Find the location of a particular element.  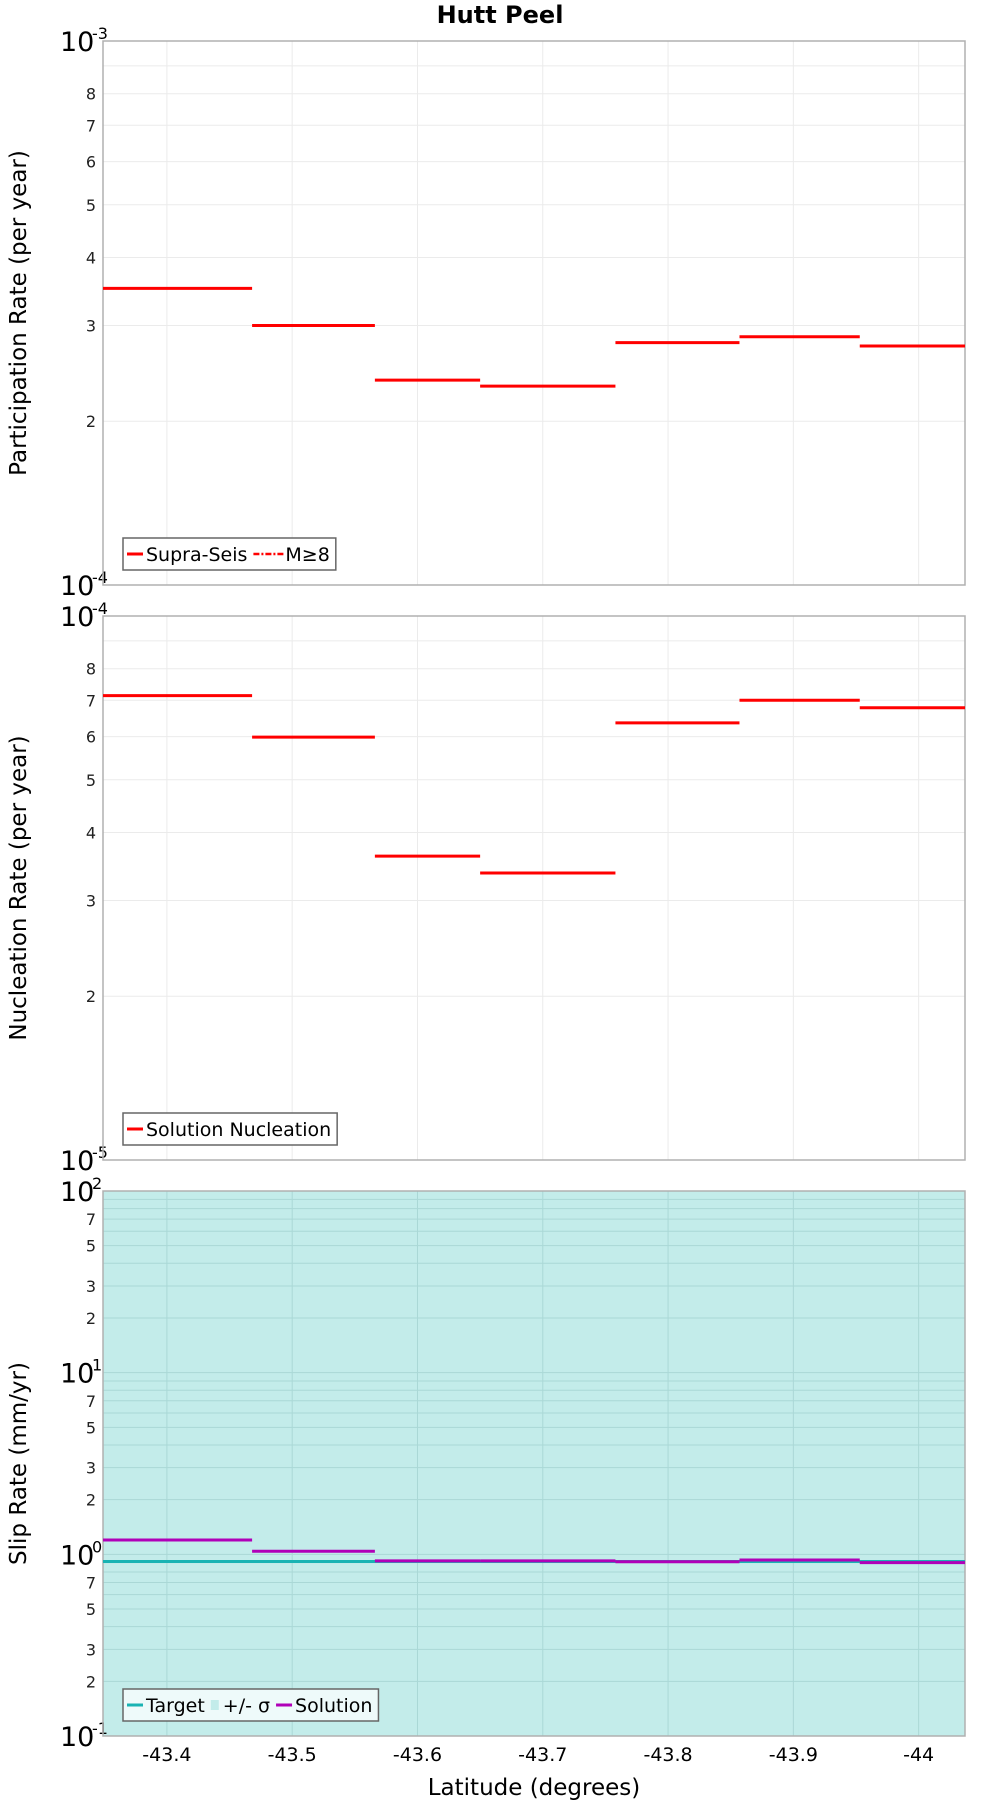

y-axis-title: Slip Rate (mm/yr) is located at coordinates (19, 1463).